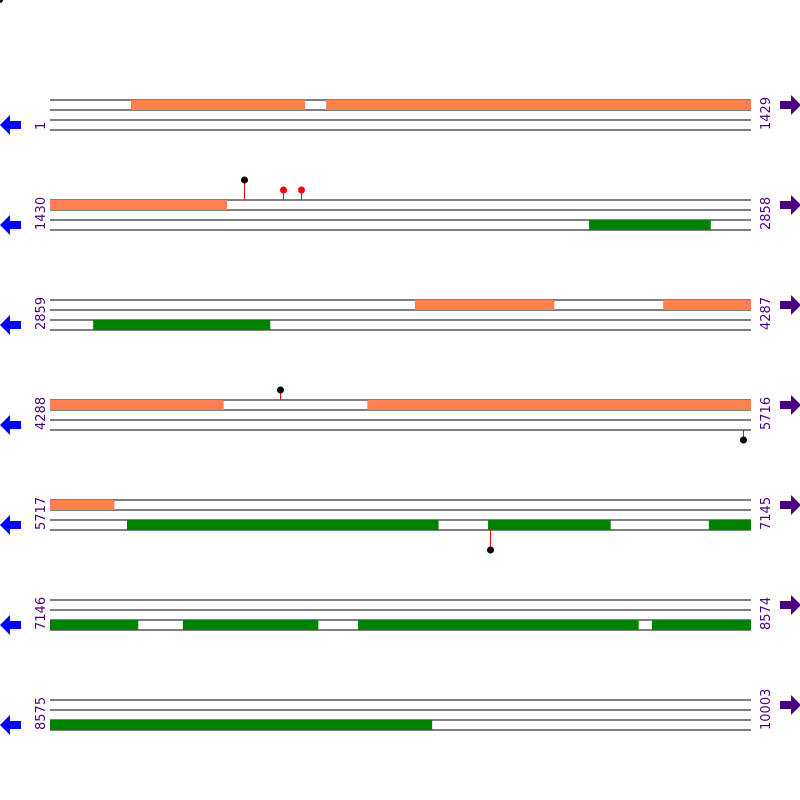 The width and height of the screenshot is (800, 800). What do you see at coordinates (41, 213) in the screenshot?
I see `row-start-label: 1430` at bounding box center [41, 213].